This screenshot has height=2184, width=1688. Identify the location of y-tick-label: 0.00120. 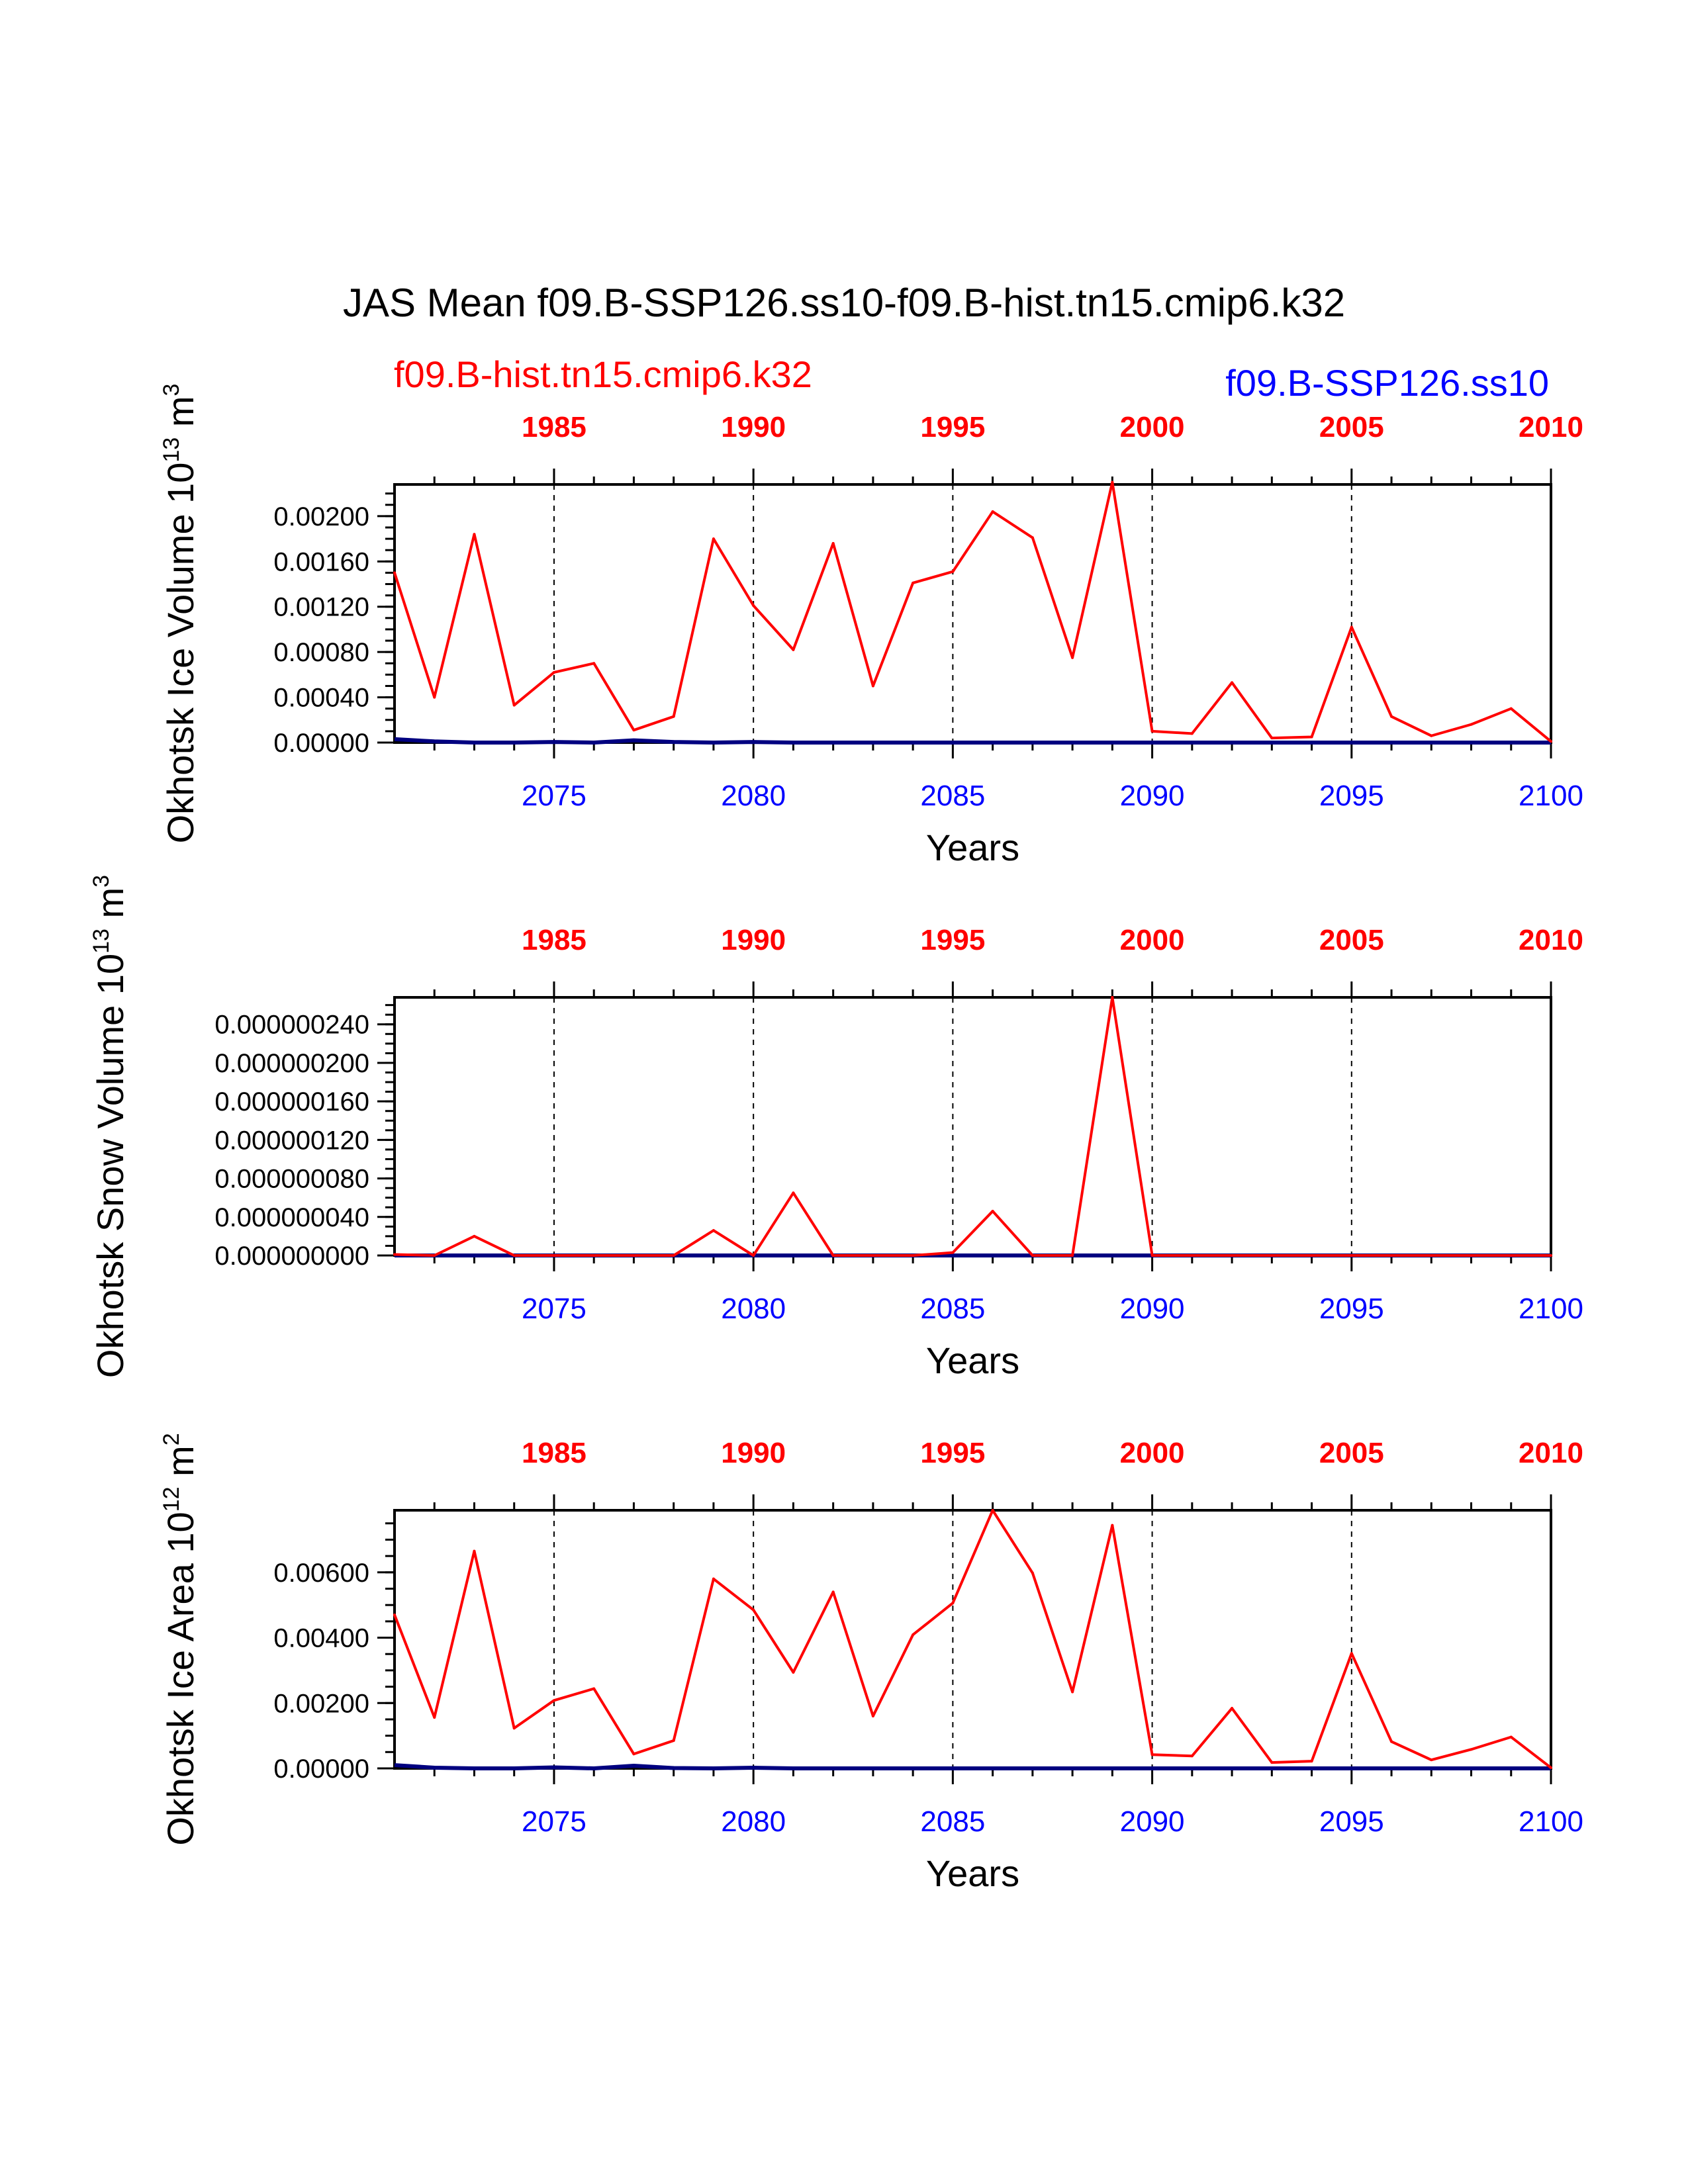
(321, 607).